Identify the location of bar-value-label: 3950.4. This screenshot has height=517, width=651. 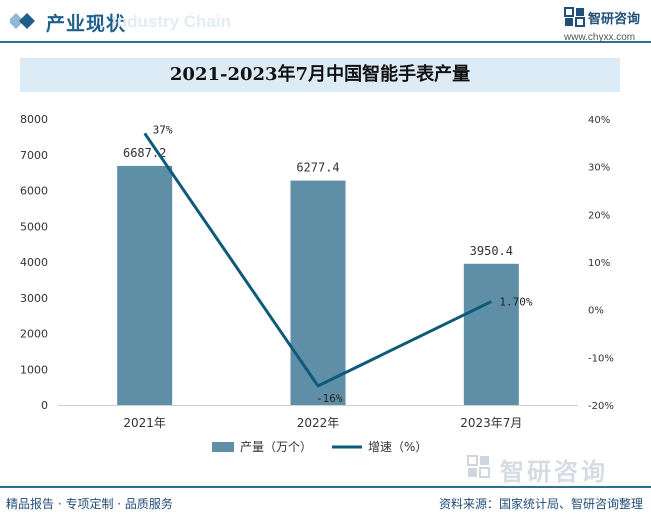
(491, 251).